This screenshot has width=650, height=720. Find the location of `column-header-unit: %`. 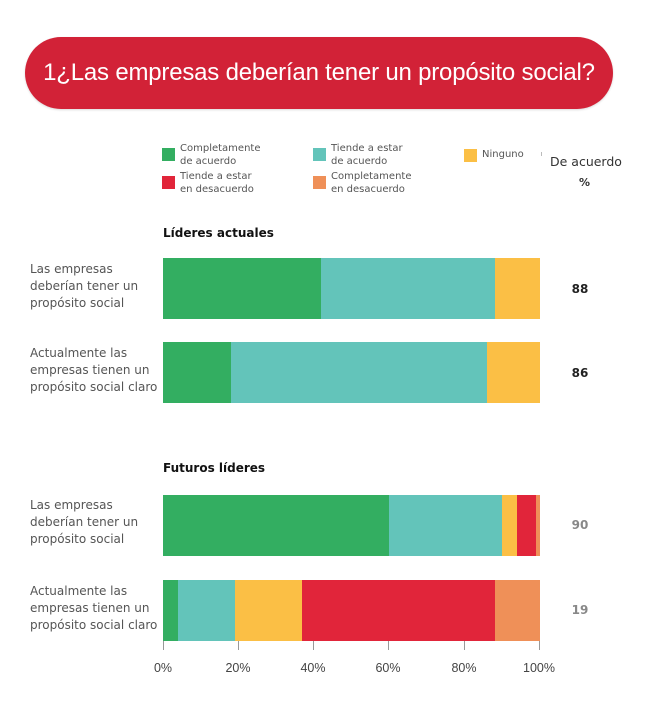

column-header-unit: % is located at coordinates (585, 182).